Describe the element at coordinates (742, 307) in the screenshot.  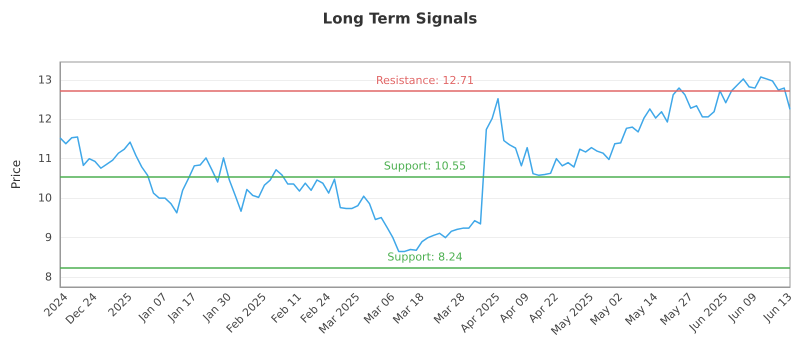
I see `x-tick-label: Jun 09` at that location.